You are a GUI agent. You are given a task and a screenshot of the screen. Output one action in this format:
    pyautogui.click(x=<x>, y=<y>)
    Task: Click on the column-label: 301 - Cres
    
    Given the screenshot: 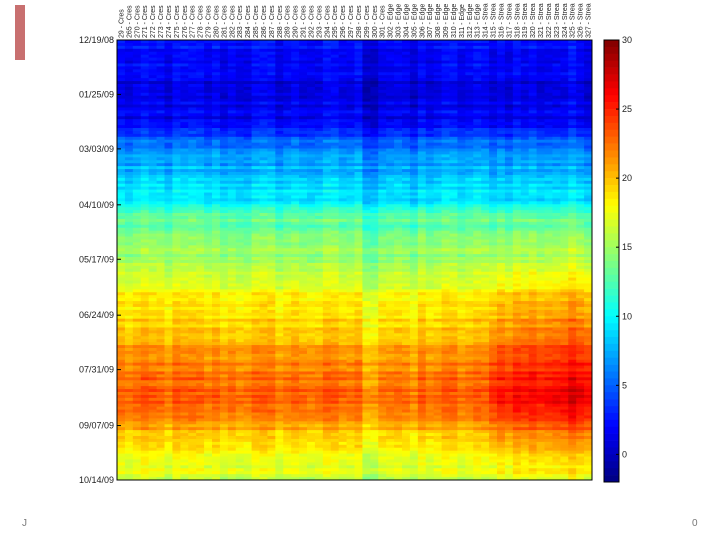 What is the action you would take?
    pyautogui.click(x=383, y=21)
    